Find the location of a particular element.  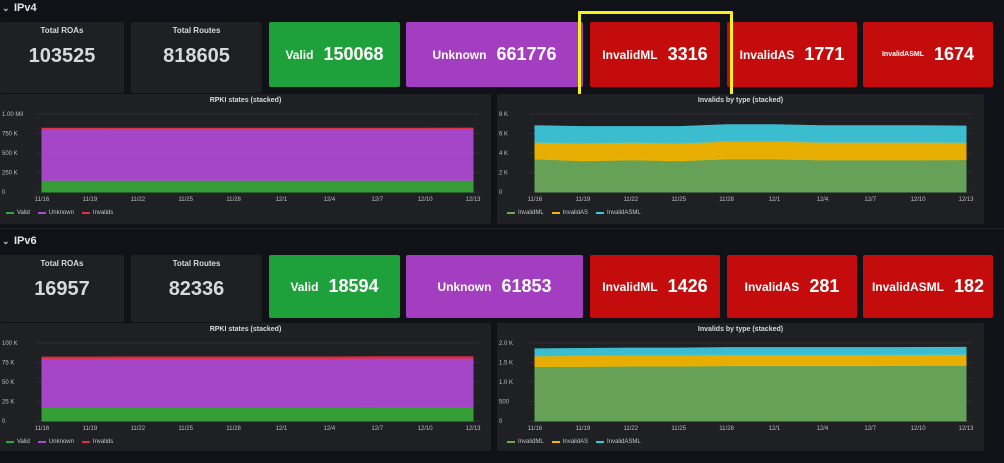

stat-invalidas-ipv4: InvalidAS 1771 is located at coordinates (792, 54).